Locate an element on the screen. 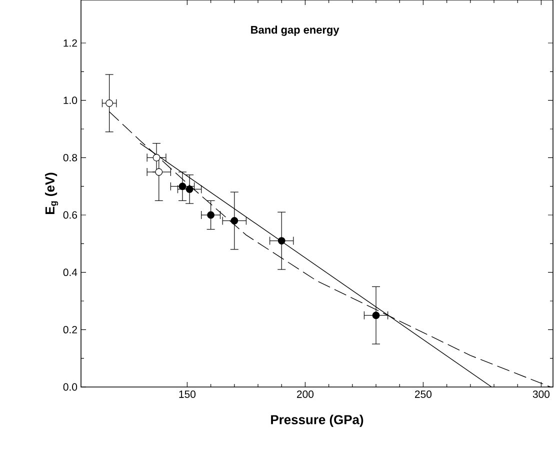  y-tick-label: 0.4 is located at coordinates (70, 272).